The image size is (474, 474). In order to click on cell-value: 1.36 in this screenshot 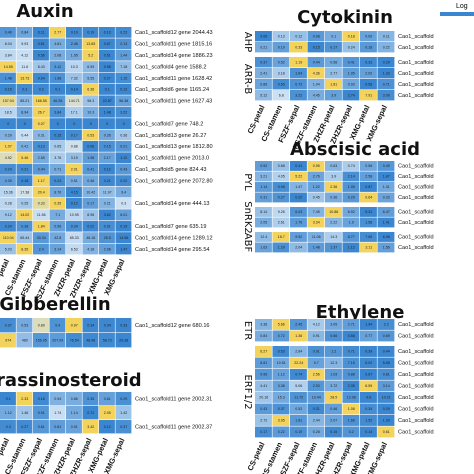, I will do `click(298, 336)`.